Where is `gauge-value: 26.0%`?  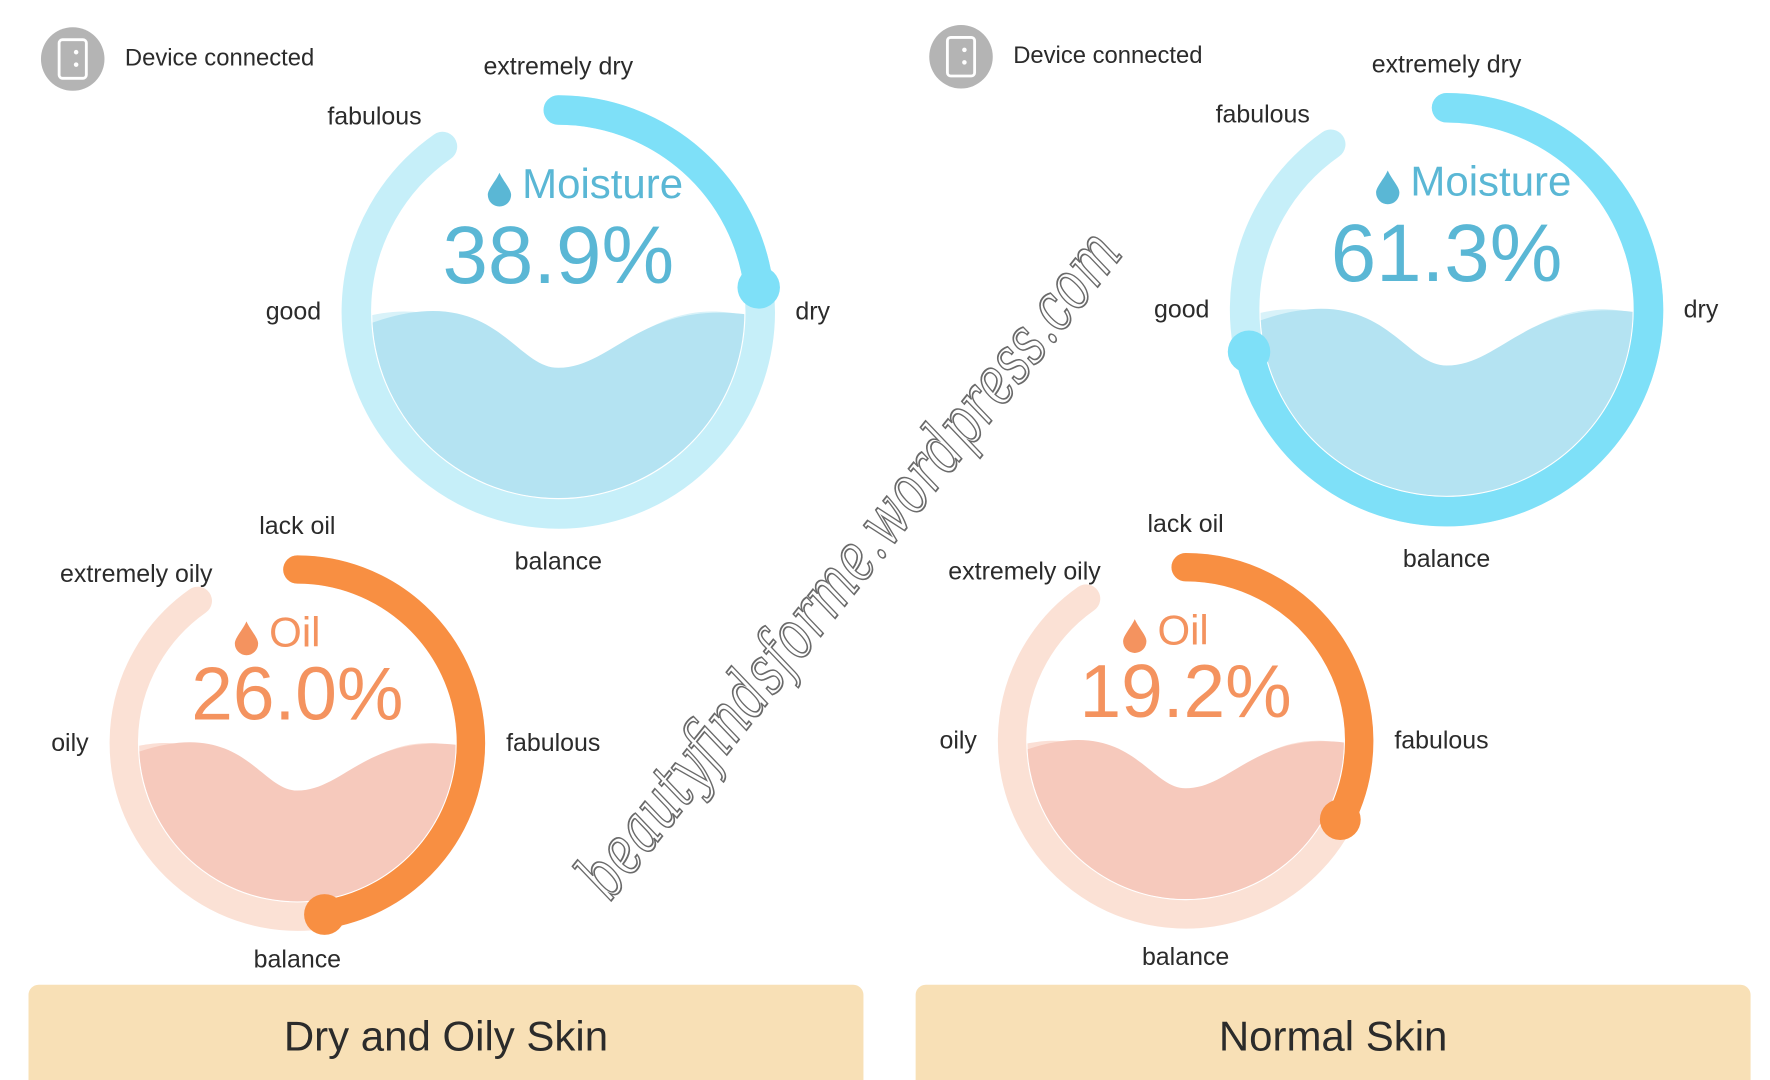 gauge-value: 26.0% is located at coordinates (297, 693).